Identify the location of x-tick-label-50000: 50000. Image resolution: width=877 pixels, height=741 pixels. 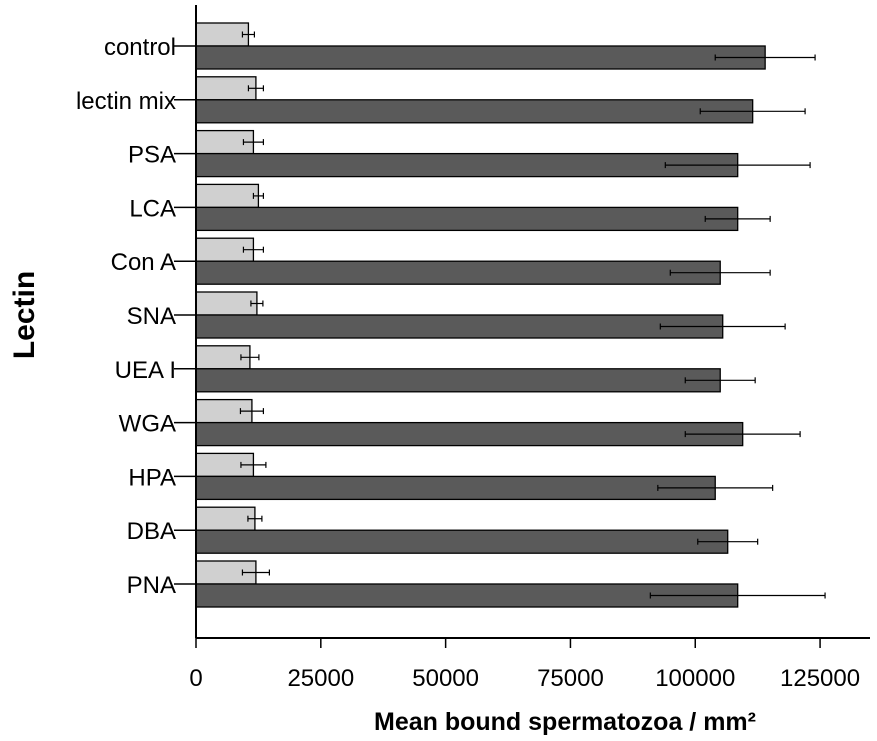
(445, 678).